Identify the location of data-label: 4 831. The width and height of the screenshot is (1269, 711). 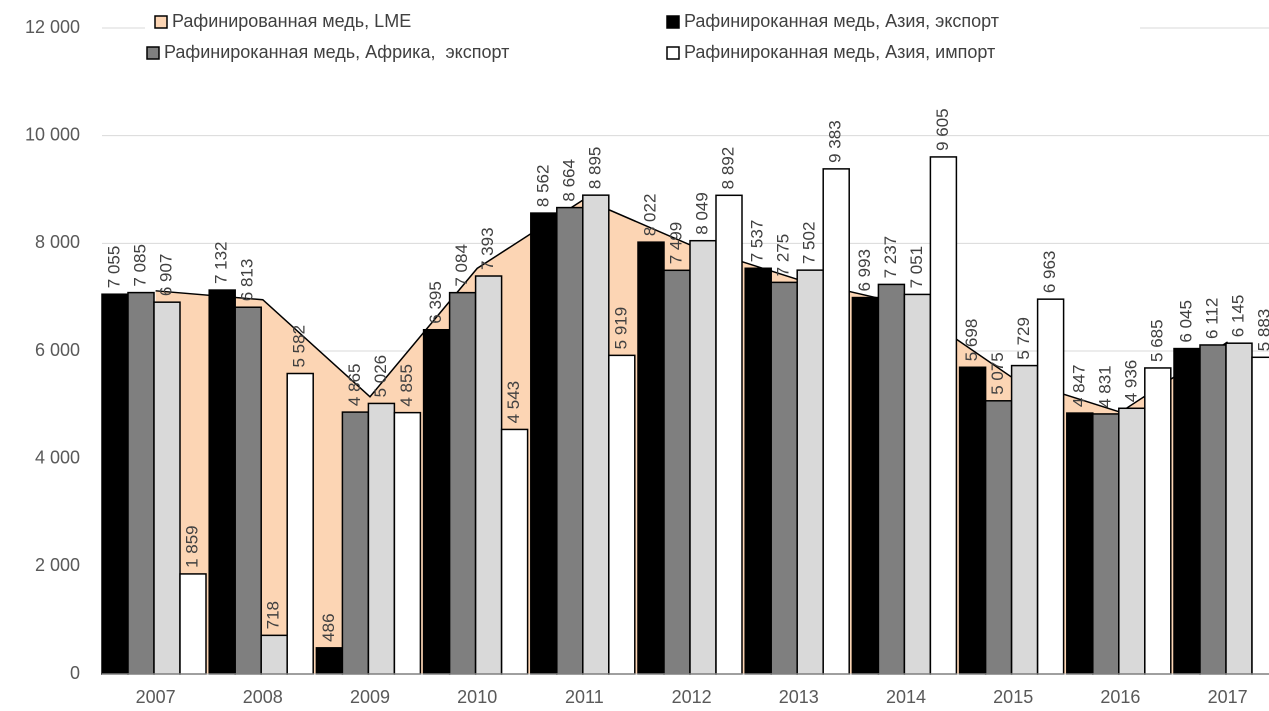
(1104, 386).